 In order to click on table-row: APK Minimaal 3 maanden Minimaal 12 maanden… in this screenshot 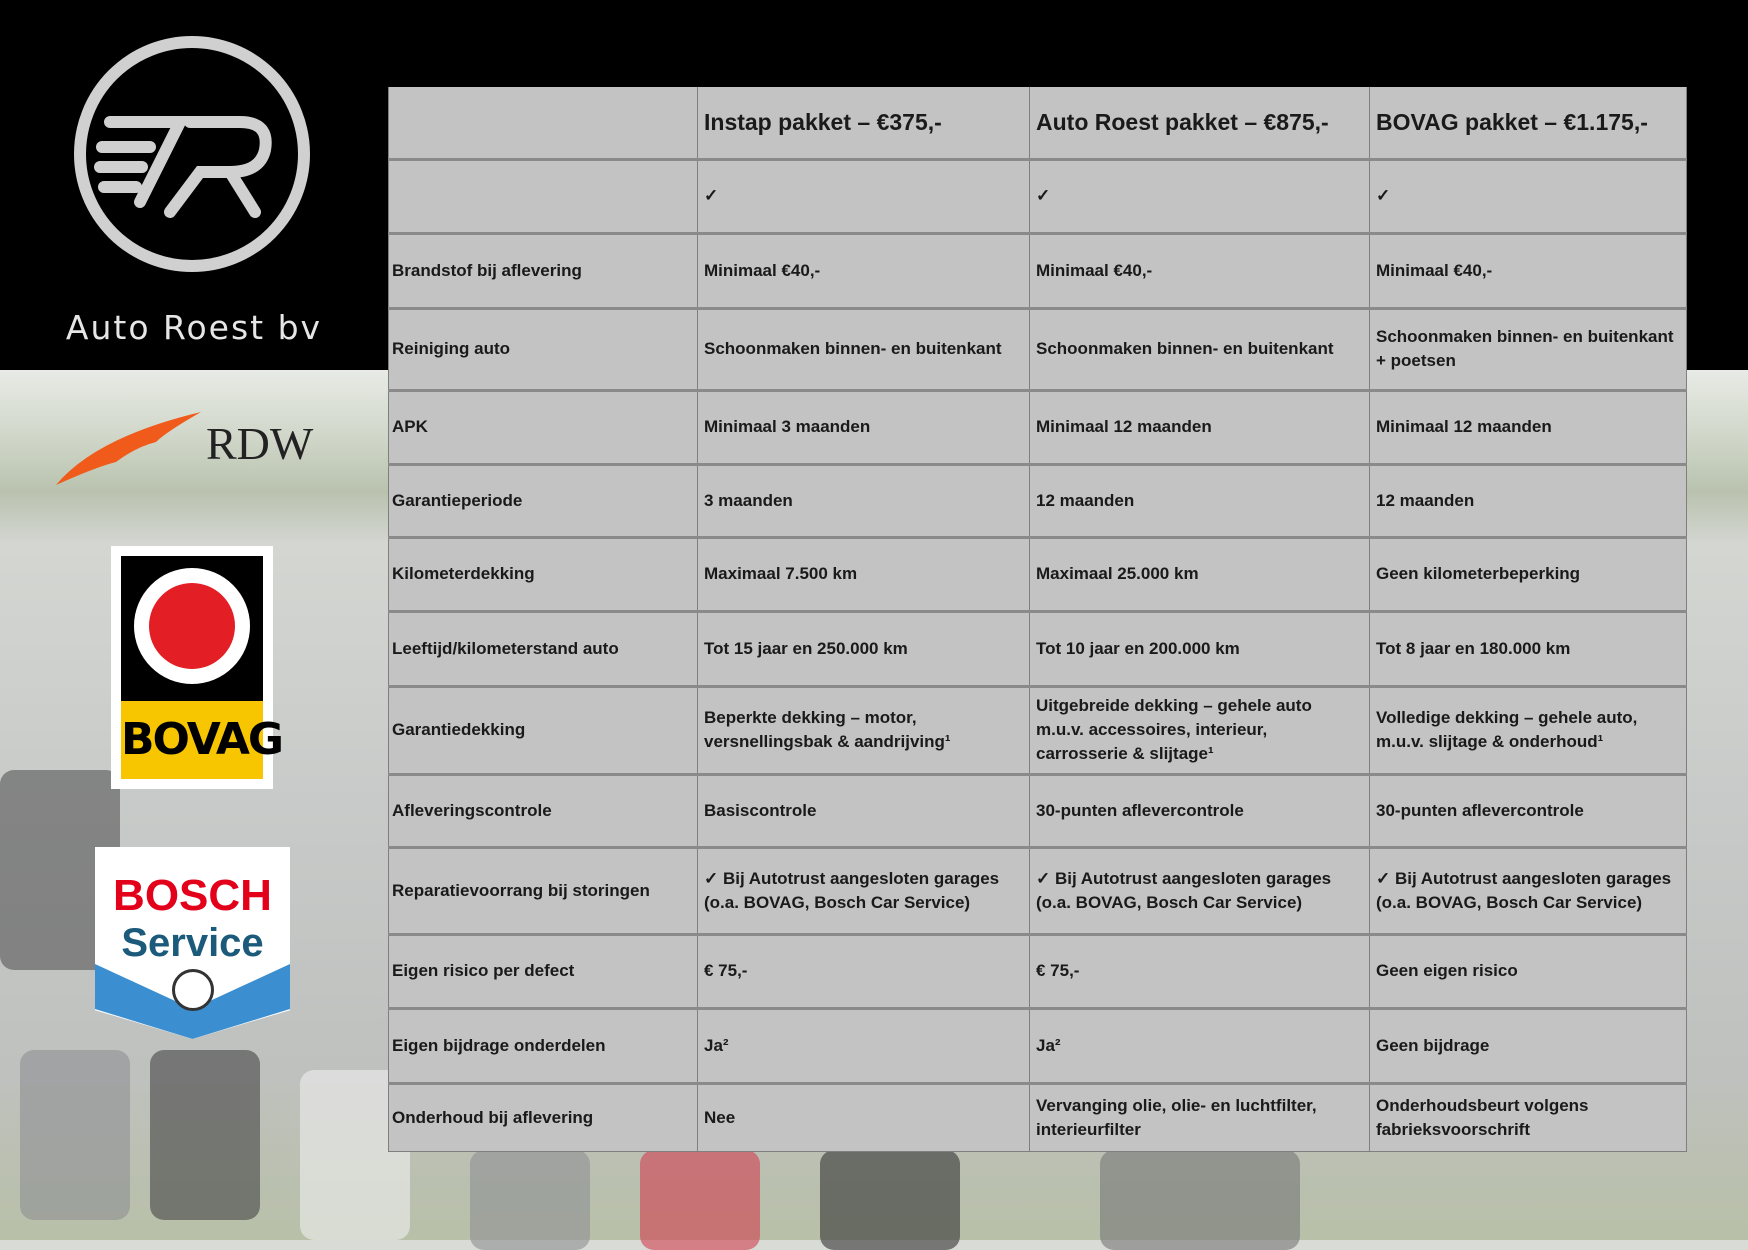, I will do `click(1037, 426)`.